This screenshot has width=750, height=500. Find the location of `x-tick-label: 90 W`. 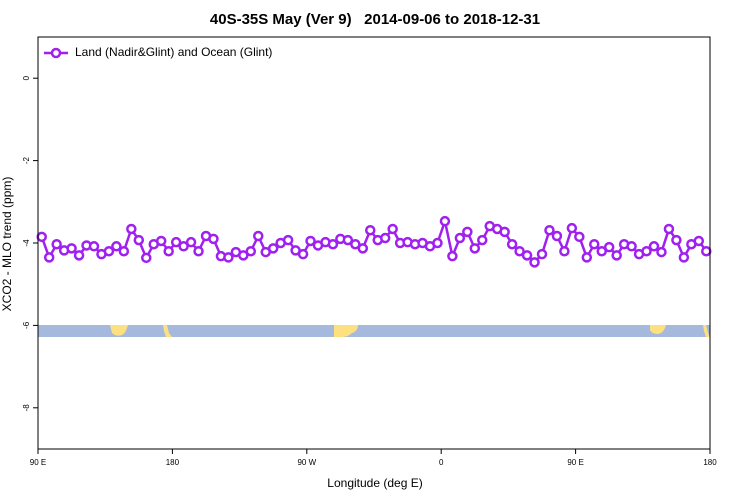

x-tick-label: 90 W is located at coordinates (306, 462).